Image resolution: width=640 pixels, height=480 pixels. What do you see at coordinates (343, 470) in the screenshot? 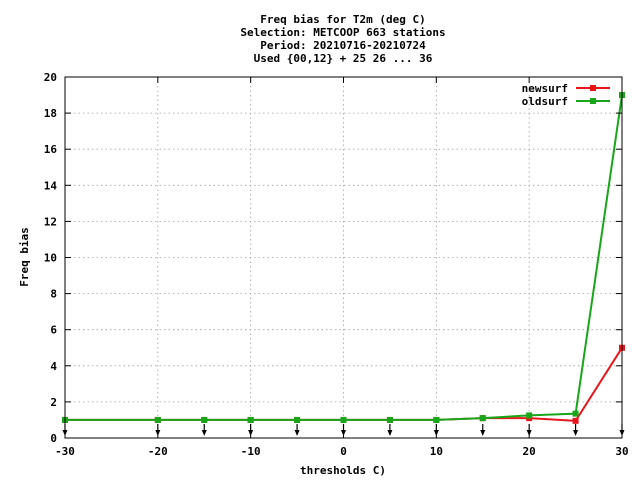
I see `x-axis-label: thresholds C)` at bounding box center [343, 470].